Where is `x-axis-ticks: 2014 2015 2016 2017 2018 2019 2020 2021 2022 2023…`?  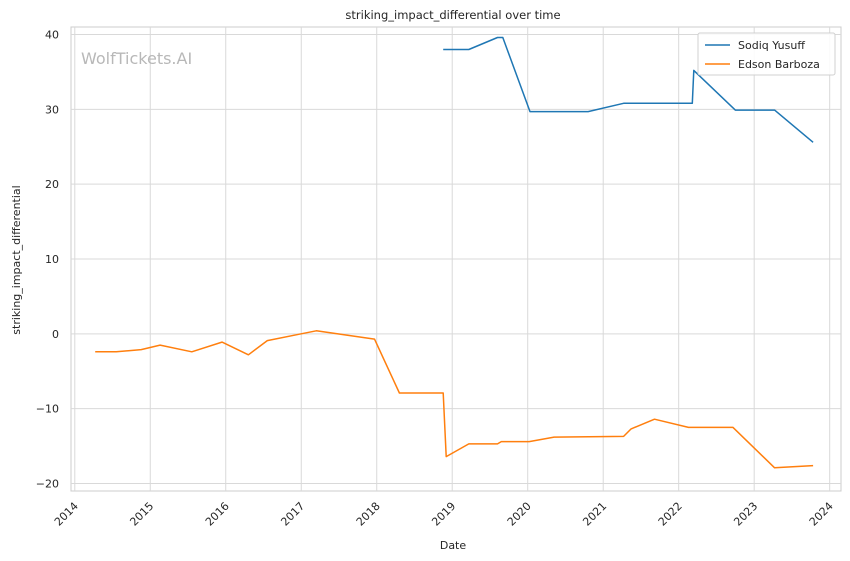 x-axis-ticks: 2014 2015 2016 2017 2018 2019 2020 2021 2022 2023… is located at coordinates (444, 514).